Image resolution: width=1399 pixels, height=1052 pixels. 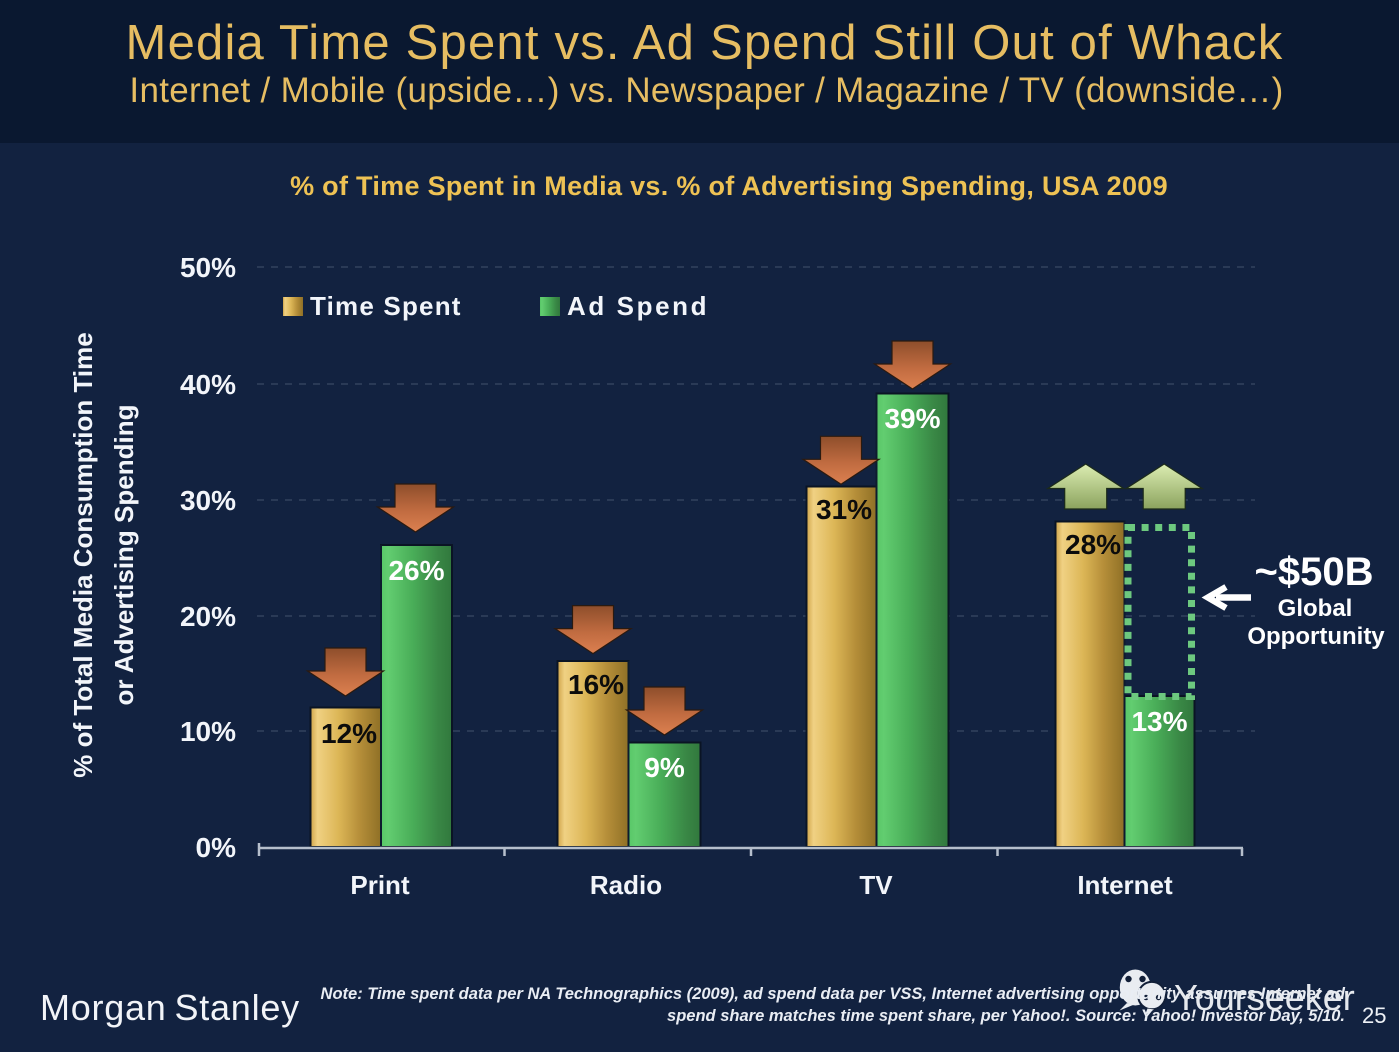 What do you see at coordinates (596, 684) in the screenshot?
I see `svg-text: 16%` at bounding box center [596, 684].